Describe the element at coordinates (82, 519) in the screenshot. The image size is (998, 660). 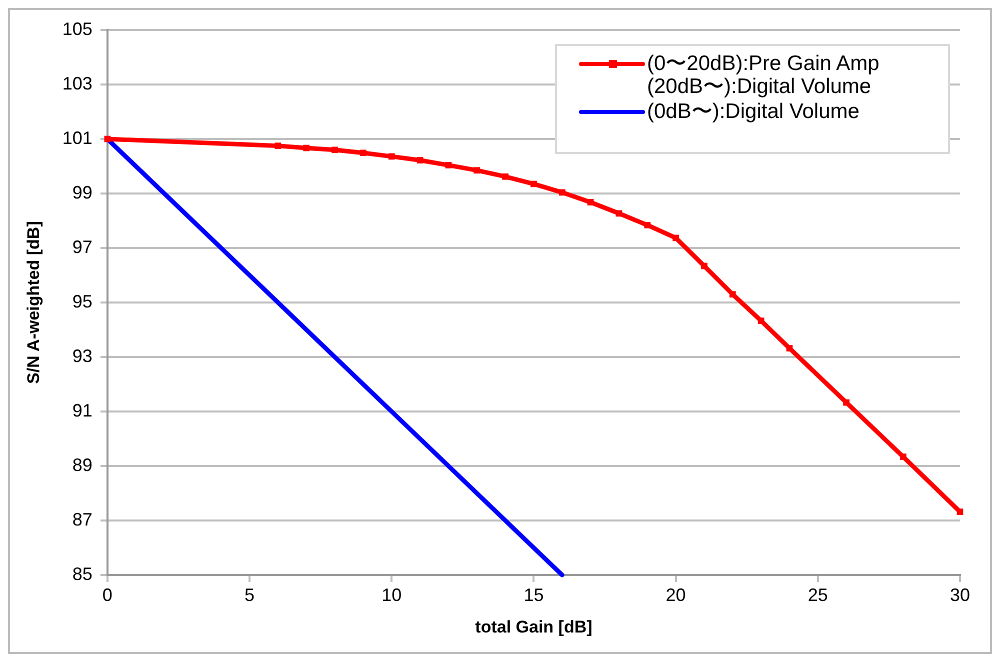
I see `y-tick-label: 87` at that location.